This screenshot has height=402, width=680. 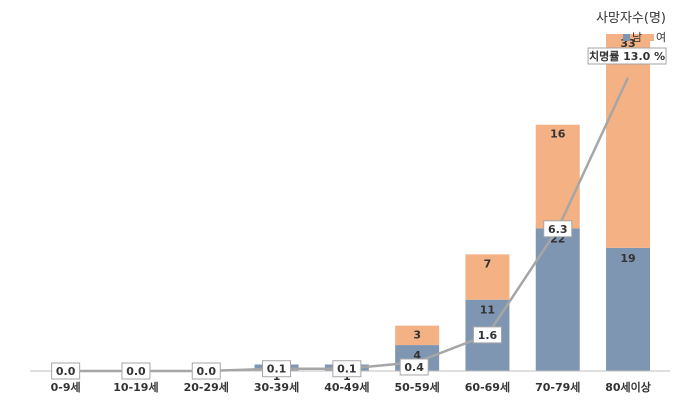 I want to click on rate-label-4: 0.1, so click(x=347, y=369).